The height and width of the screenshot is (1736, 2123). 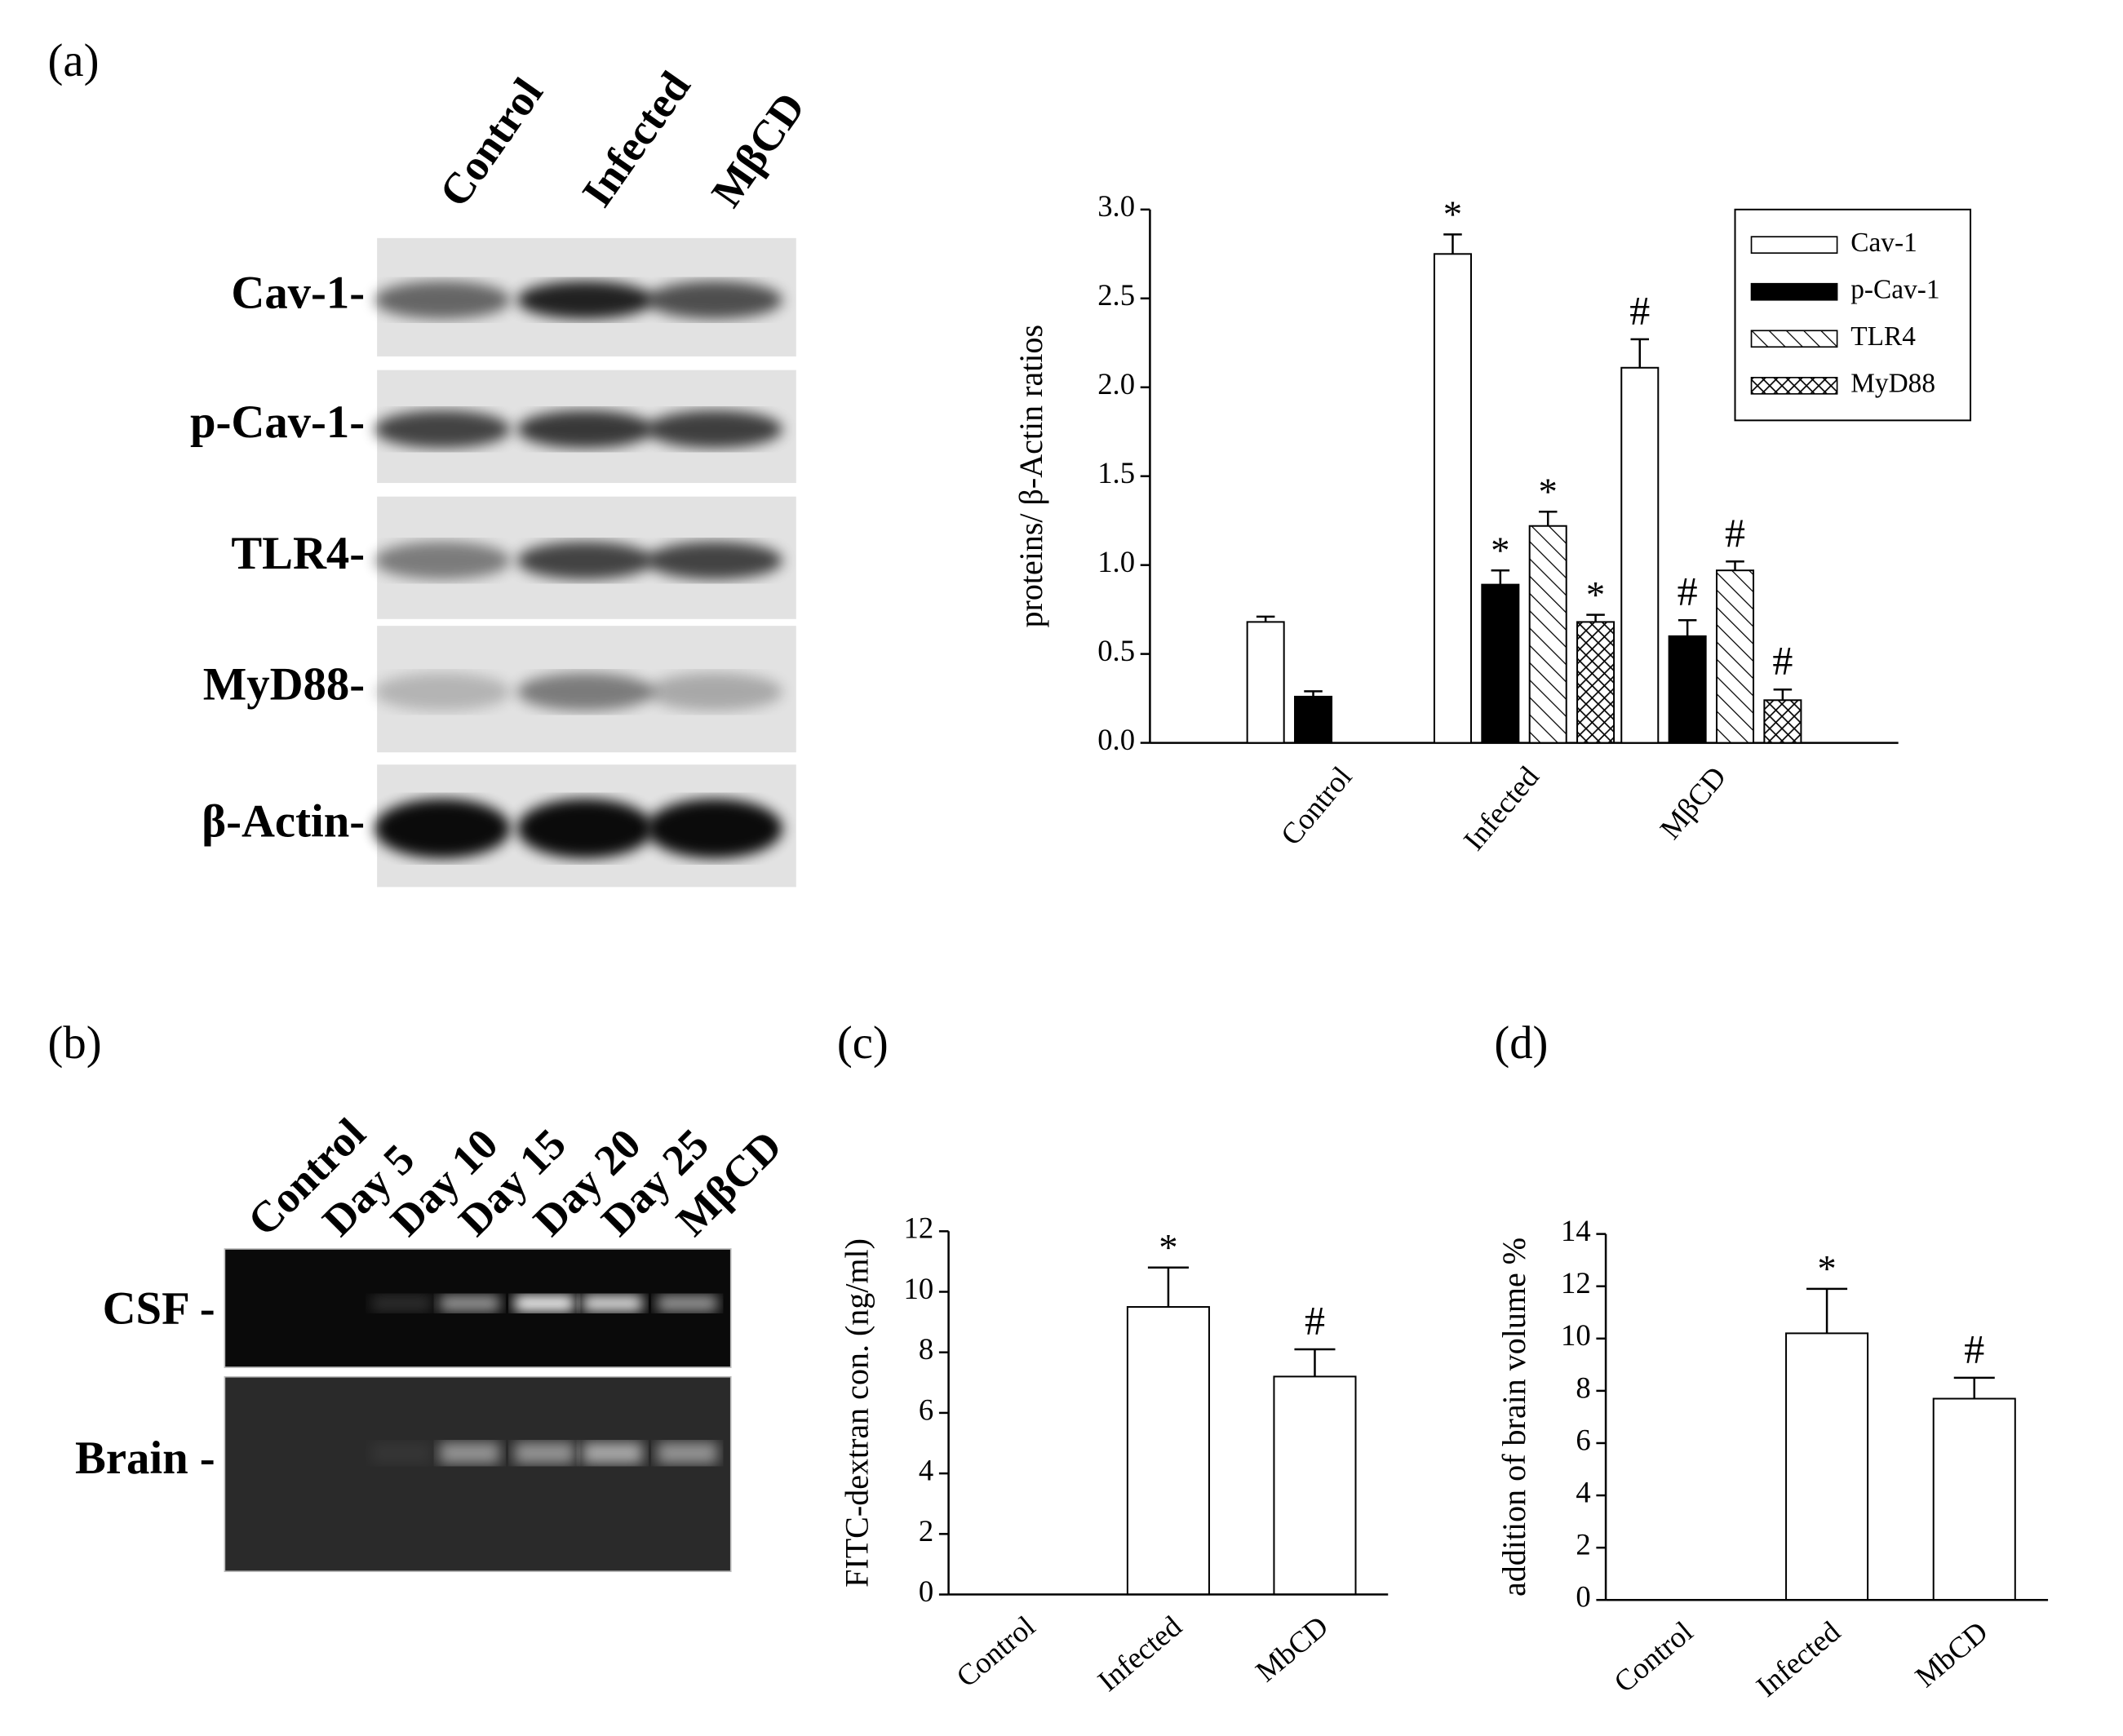 What do you see at coordinates (478, 1474) in the screenshot?
I see `gel-panel` at bounding box center [478, 1474].